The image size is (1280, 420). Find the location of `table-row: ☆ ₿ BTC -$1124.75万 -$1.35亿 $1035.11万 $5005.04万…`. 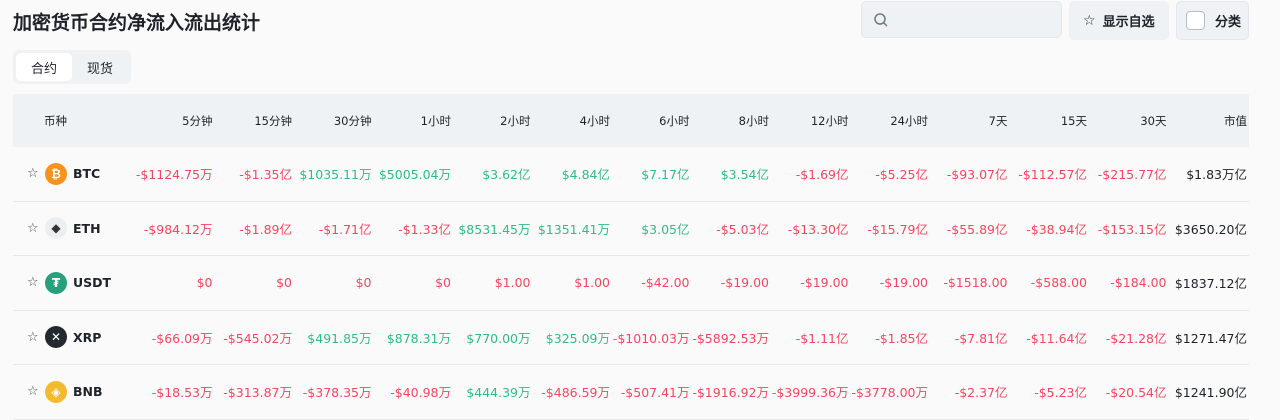

table-row: ☆ ₿ BTC -$1124.75万 -$1.35亿 $1035.11万 $5005.04万… is located at coordinates (631, 174).